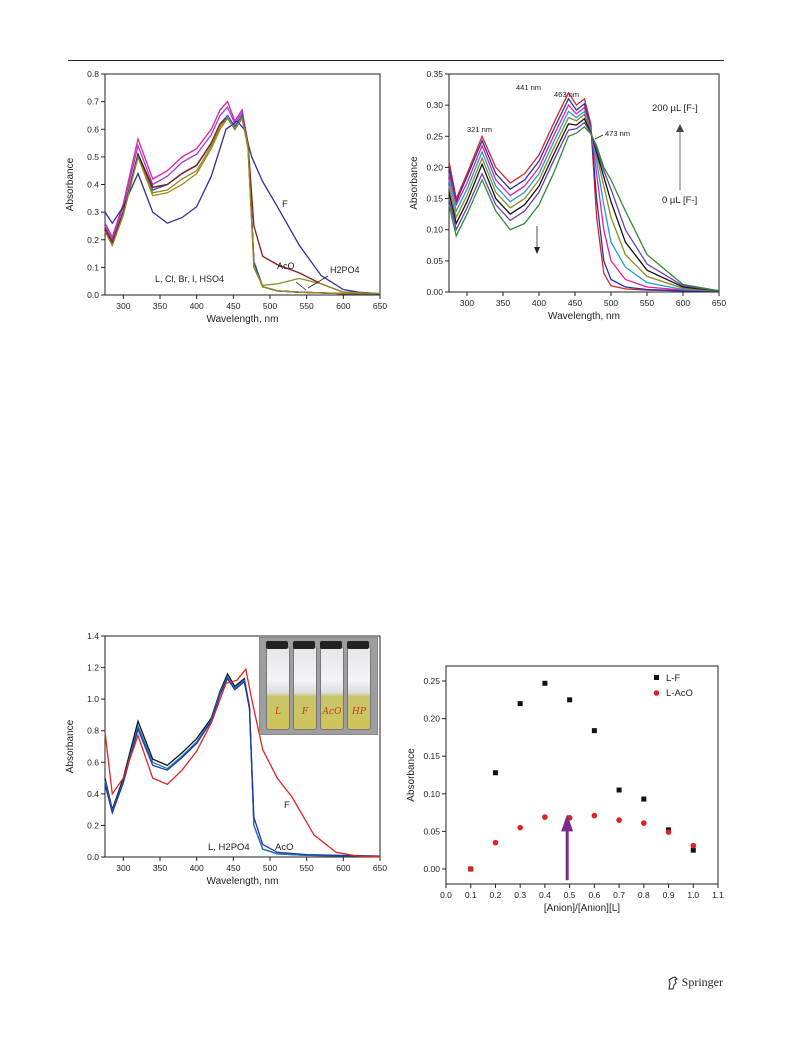 The height and width of the screenshot is (1053, 793). Describe the element at coordinates (93, 699) in the screenshot. I see `y-tick-label: 1.0` at that location.